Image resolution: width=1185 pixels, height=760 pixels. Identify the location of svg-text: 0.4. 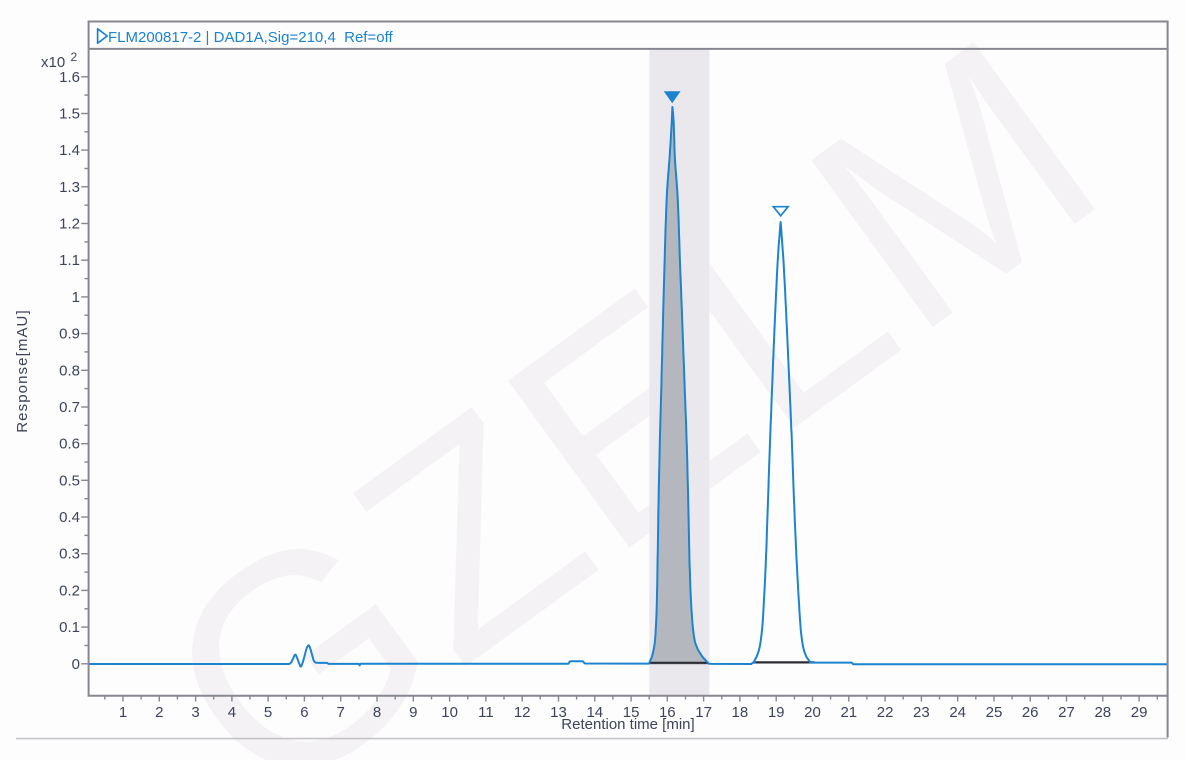
(69, 517).